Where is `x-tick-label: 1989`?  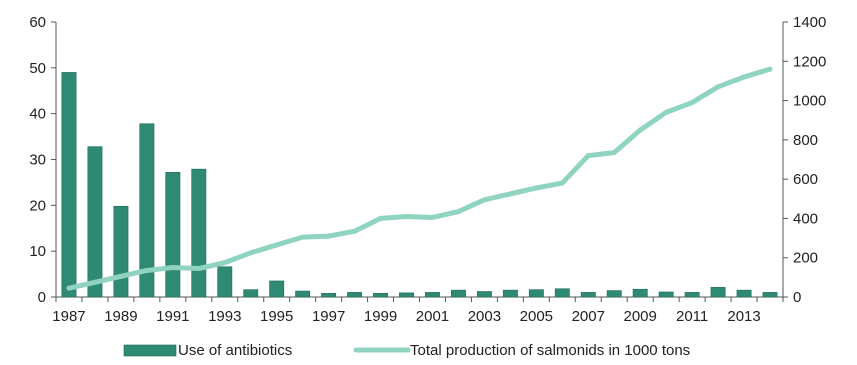 x-tick-label: 1989 is located at coordinates (120, 316).